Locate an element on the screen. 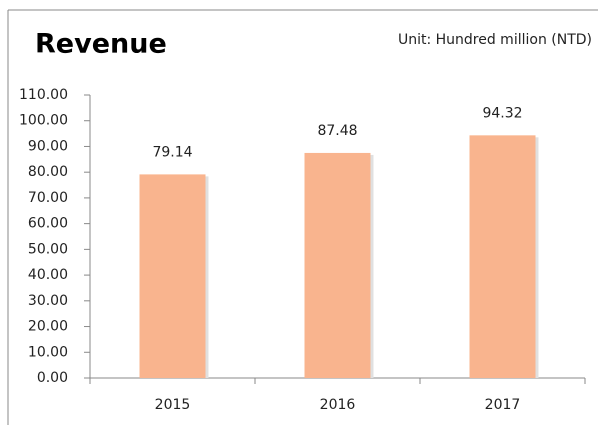  x-tick-label: 2017 is located at coordinates (503, 405).